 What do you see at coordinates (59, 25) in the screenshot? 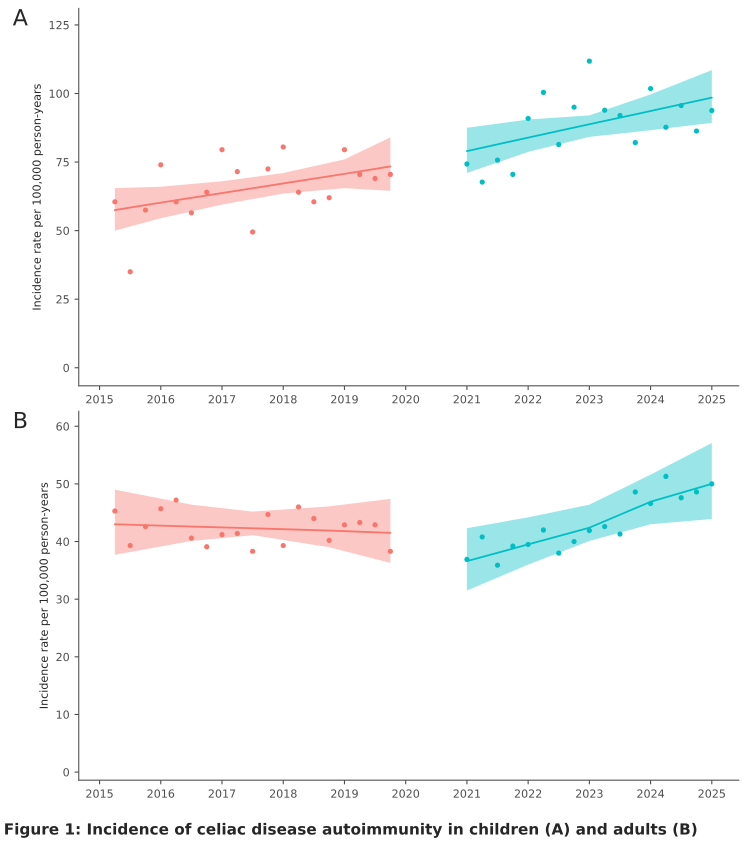
I see `y-tick-label: 125` at bounding box center [59, 25].